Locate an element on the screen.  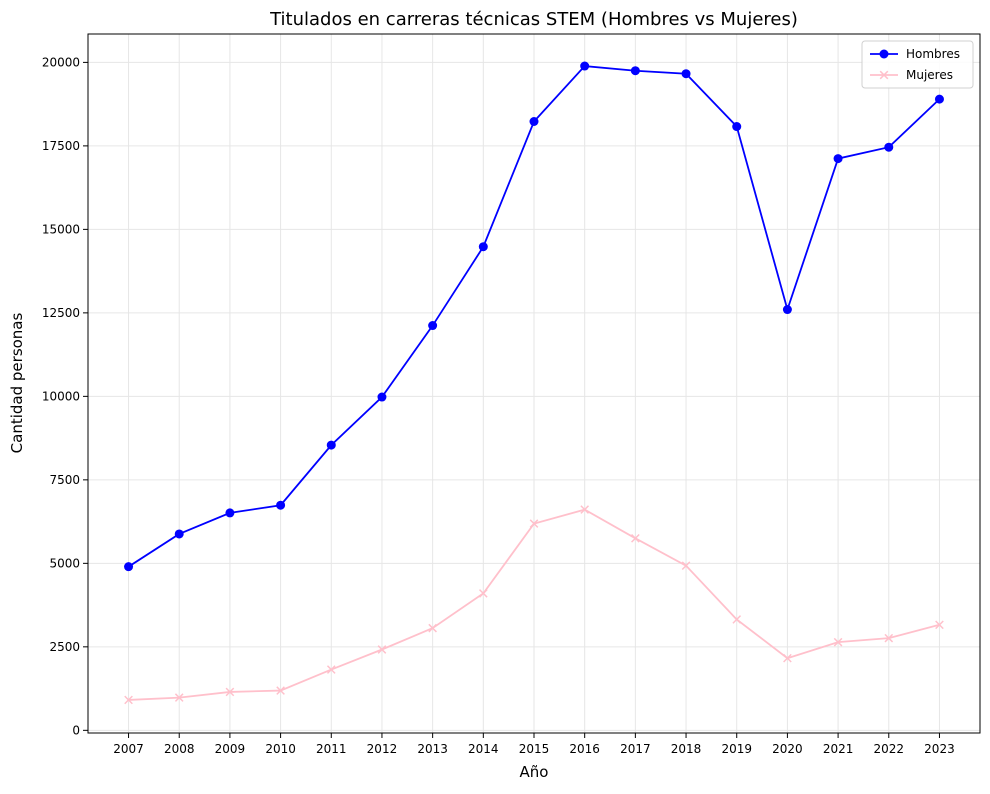
x-tick-label: 2013 is located at coordinates (432, 749).